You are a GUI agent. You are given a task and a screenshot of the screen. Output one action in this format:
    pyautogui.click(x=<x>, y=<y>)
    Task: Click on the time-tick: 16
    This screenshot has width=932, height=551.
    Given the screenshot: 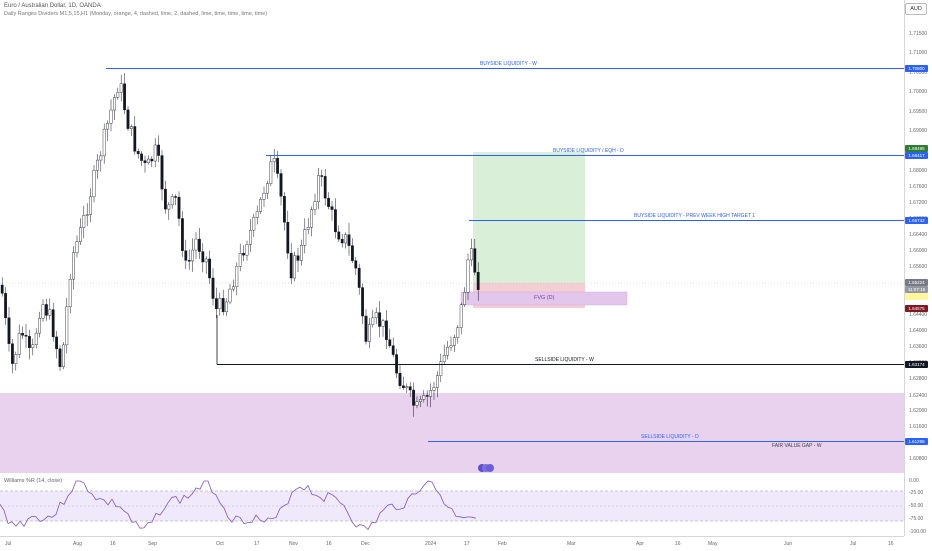 What is the action you would take?
    pyautogui.click(x=113, y=544)
    